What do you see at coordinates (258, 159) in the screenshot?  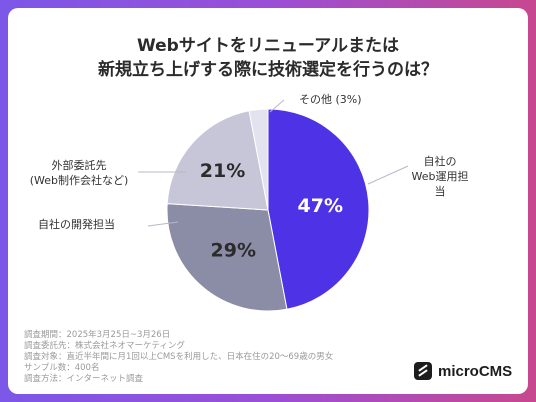 I see `slice-other` at bounding box center [258, 159].